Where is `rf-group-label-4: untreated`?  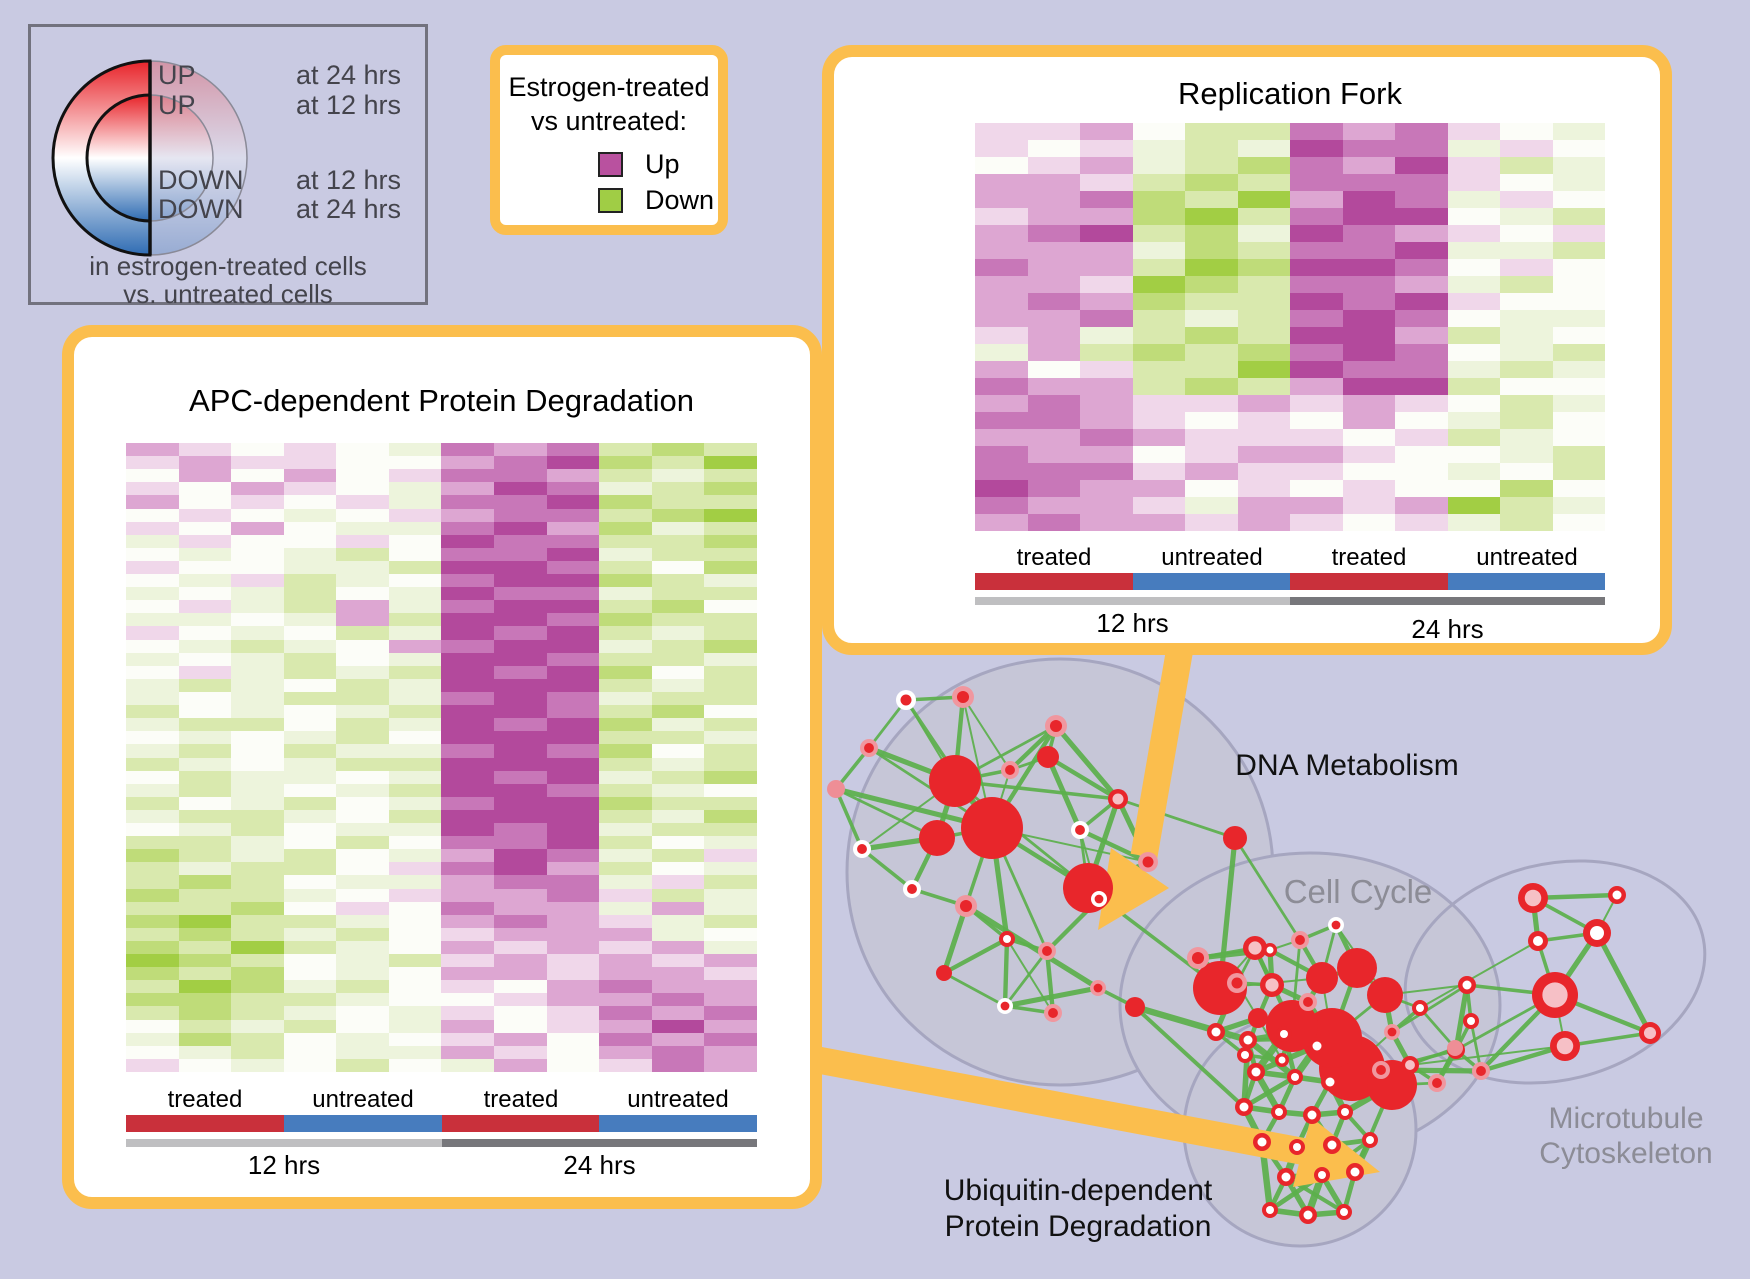 rf-group-label-4: untreated is located at coordinates (1527, 557).